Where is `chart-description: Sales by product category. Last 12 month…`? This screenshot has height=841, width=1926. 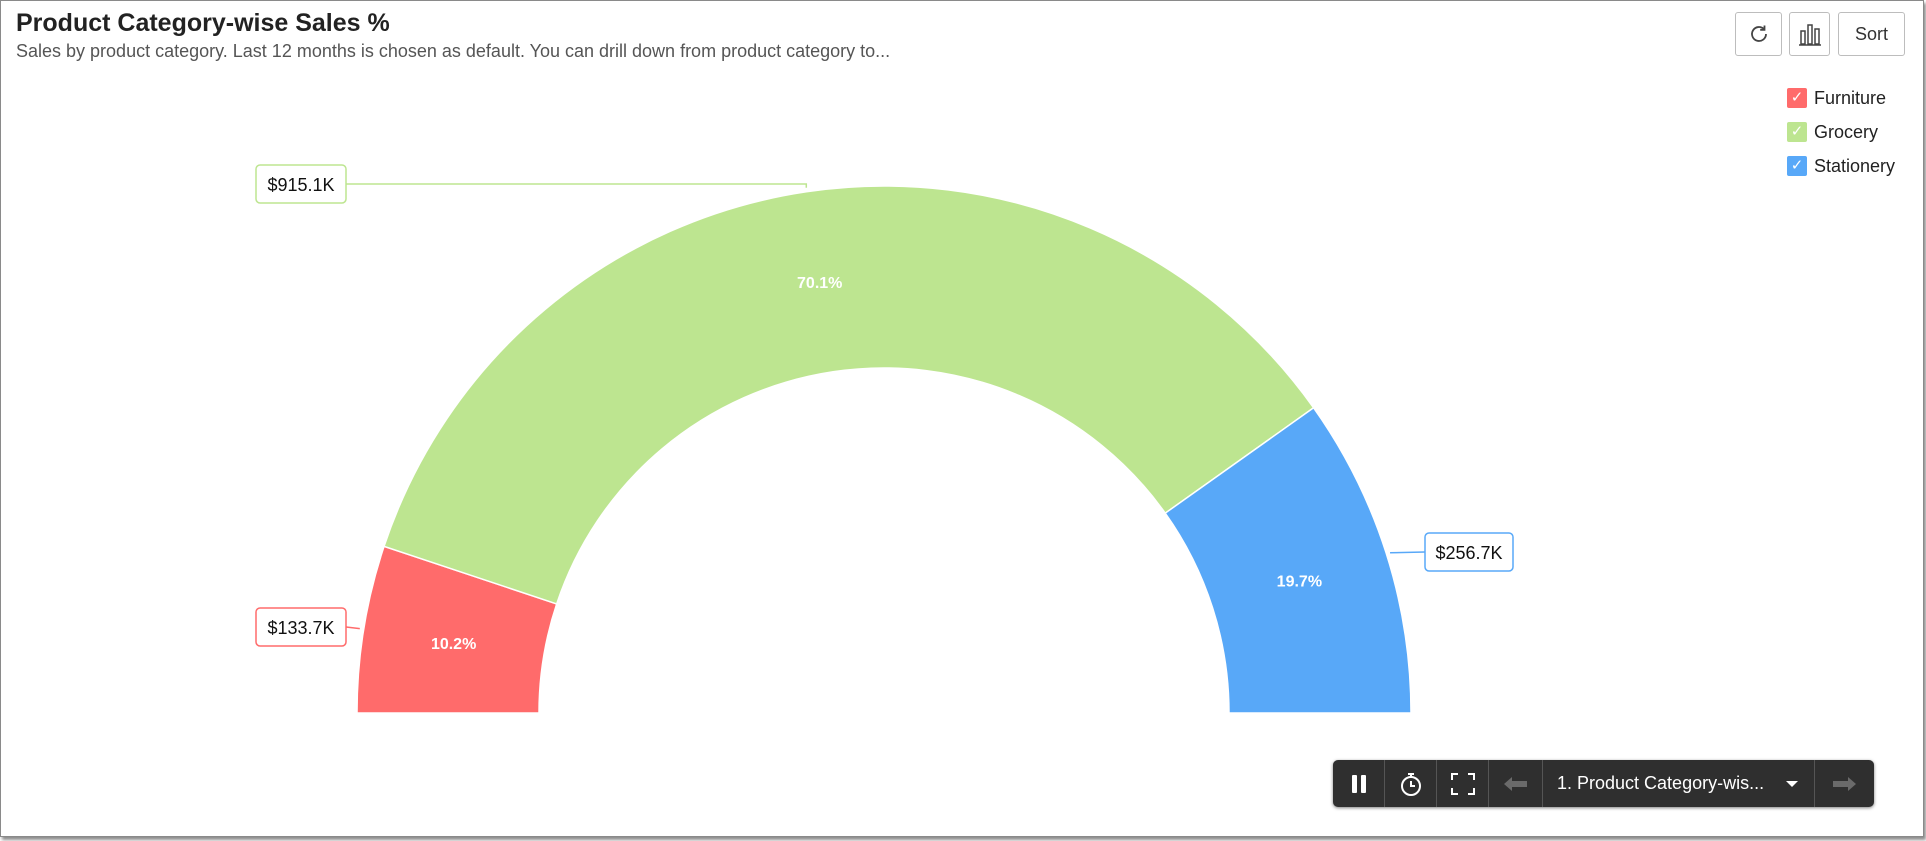
chart-description: Sales by product category. Last 12 month… is located at coordinates (453, 51).